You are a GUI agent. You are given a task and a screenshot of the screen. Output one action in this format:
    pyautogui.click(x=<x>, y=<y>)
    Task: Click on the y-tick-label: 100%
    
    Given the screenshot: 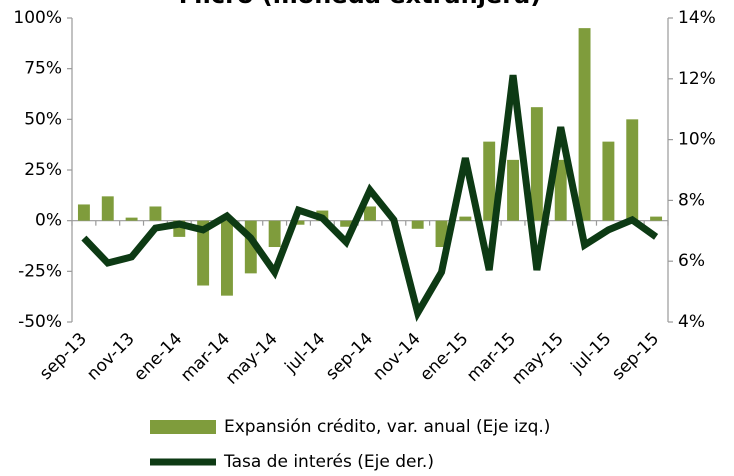 What is the action you would take?
    pyautogui.click(x=37, y=18)
    